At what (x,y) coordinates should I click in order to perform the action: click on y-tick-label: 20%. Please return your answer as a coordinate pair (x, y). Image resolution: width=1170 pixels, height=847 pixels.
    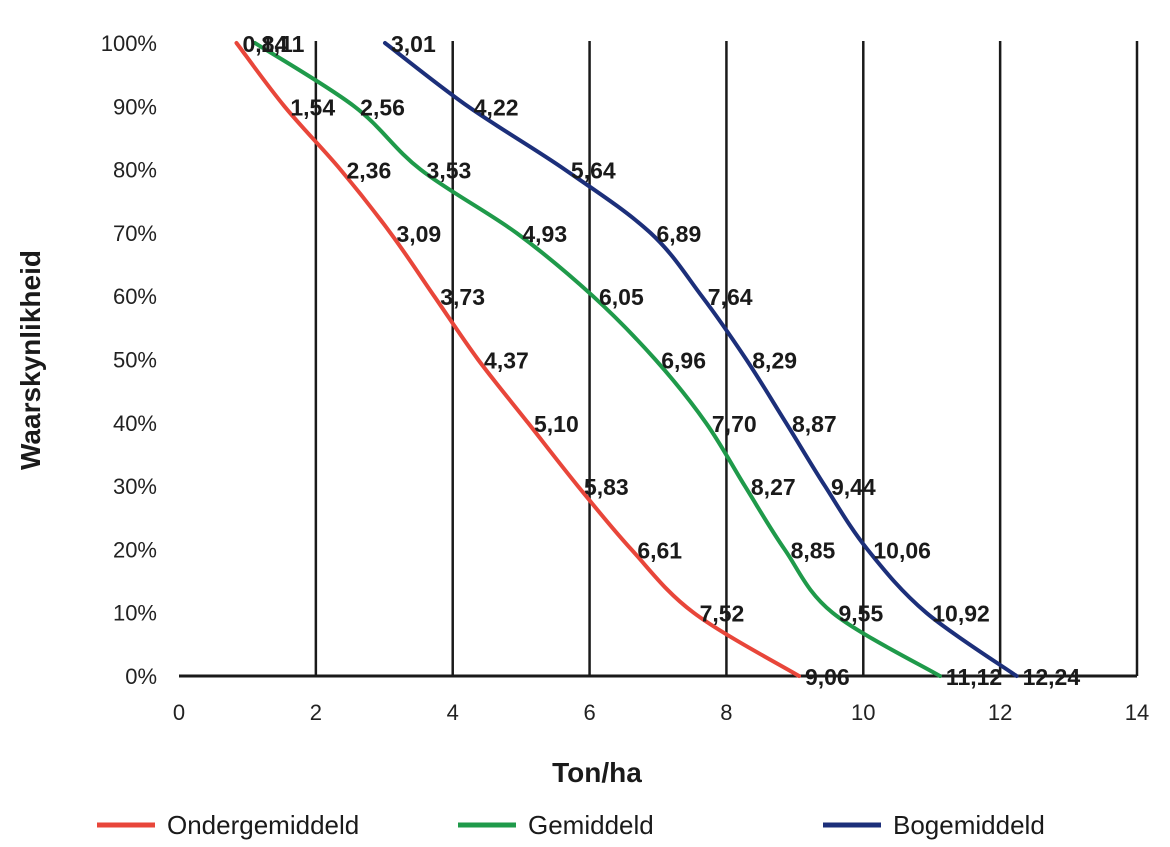
    Looking at the image, I should click on (135, 549).